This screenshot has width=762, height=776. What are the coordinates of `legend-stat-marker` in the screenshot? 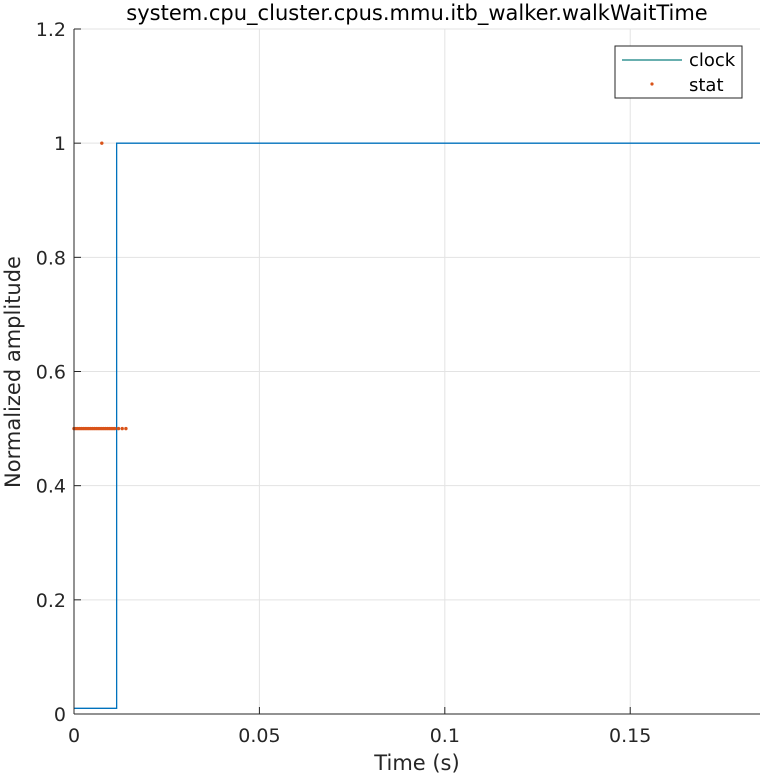 It's located at (652, 84).